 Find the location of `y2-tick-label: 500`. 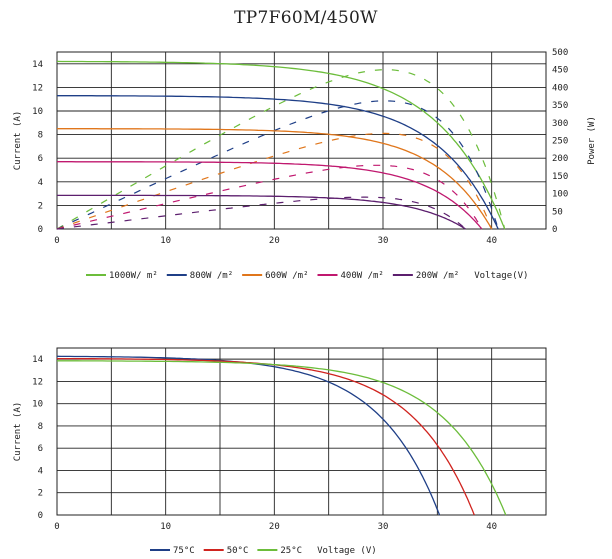

y2-tick-label: 500 is located at coordinates (560, 53).